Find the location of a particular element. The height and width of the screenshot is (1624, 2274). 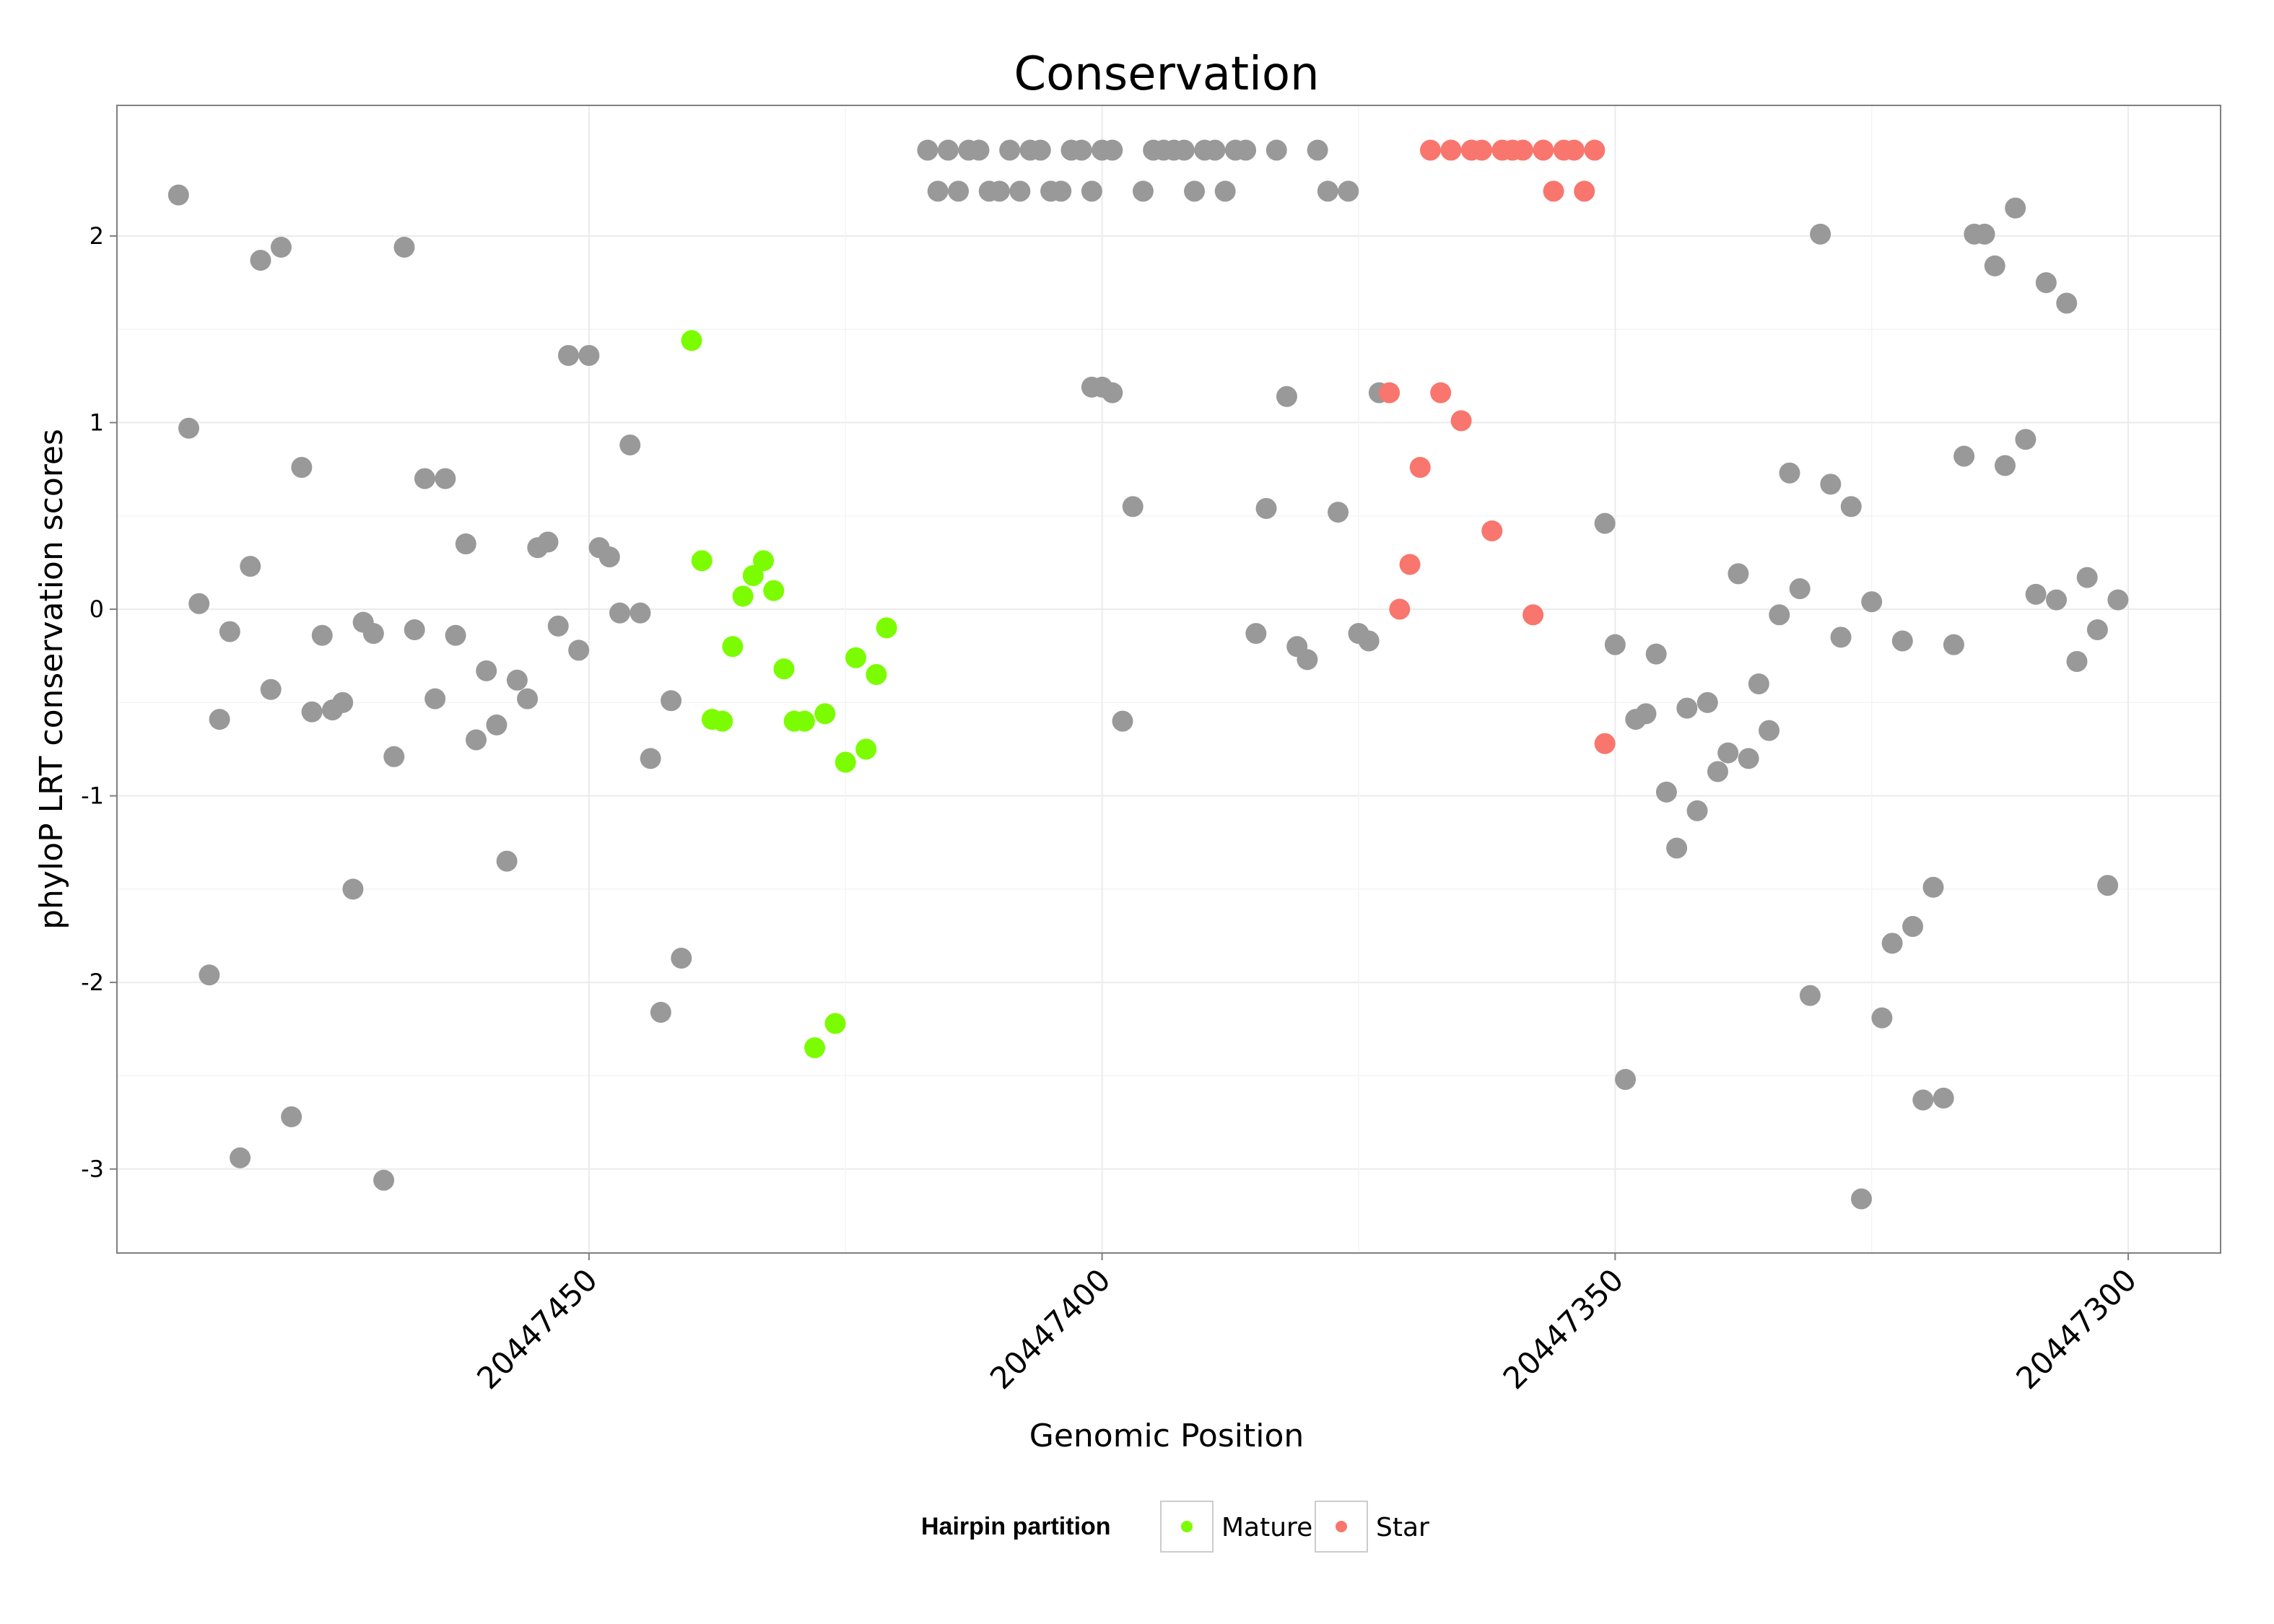

y-axis-title: phyloP LRT conservation scores is located at coordinates (52, 679).